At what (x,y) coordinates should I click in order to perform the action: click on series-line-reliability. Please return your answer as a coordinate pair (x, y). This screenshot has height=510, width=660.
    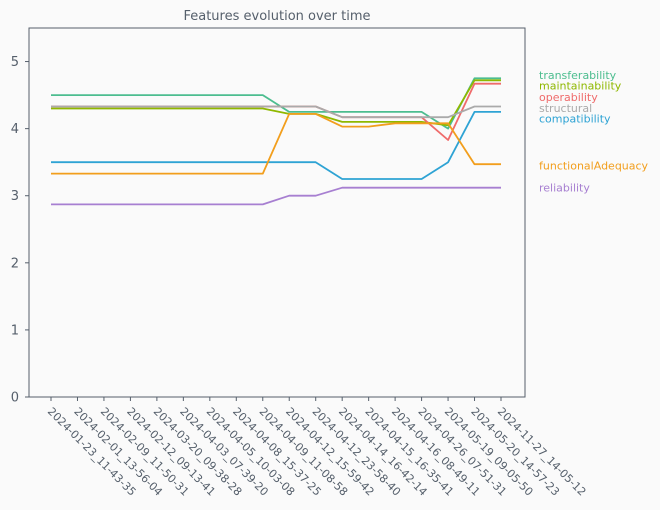
    Looking at the image, I should click on (276, 196).